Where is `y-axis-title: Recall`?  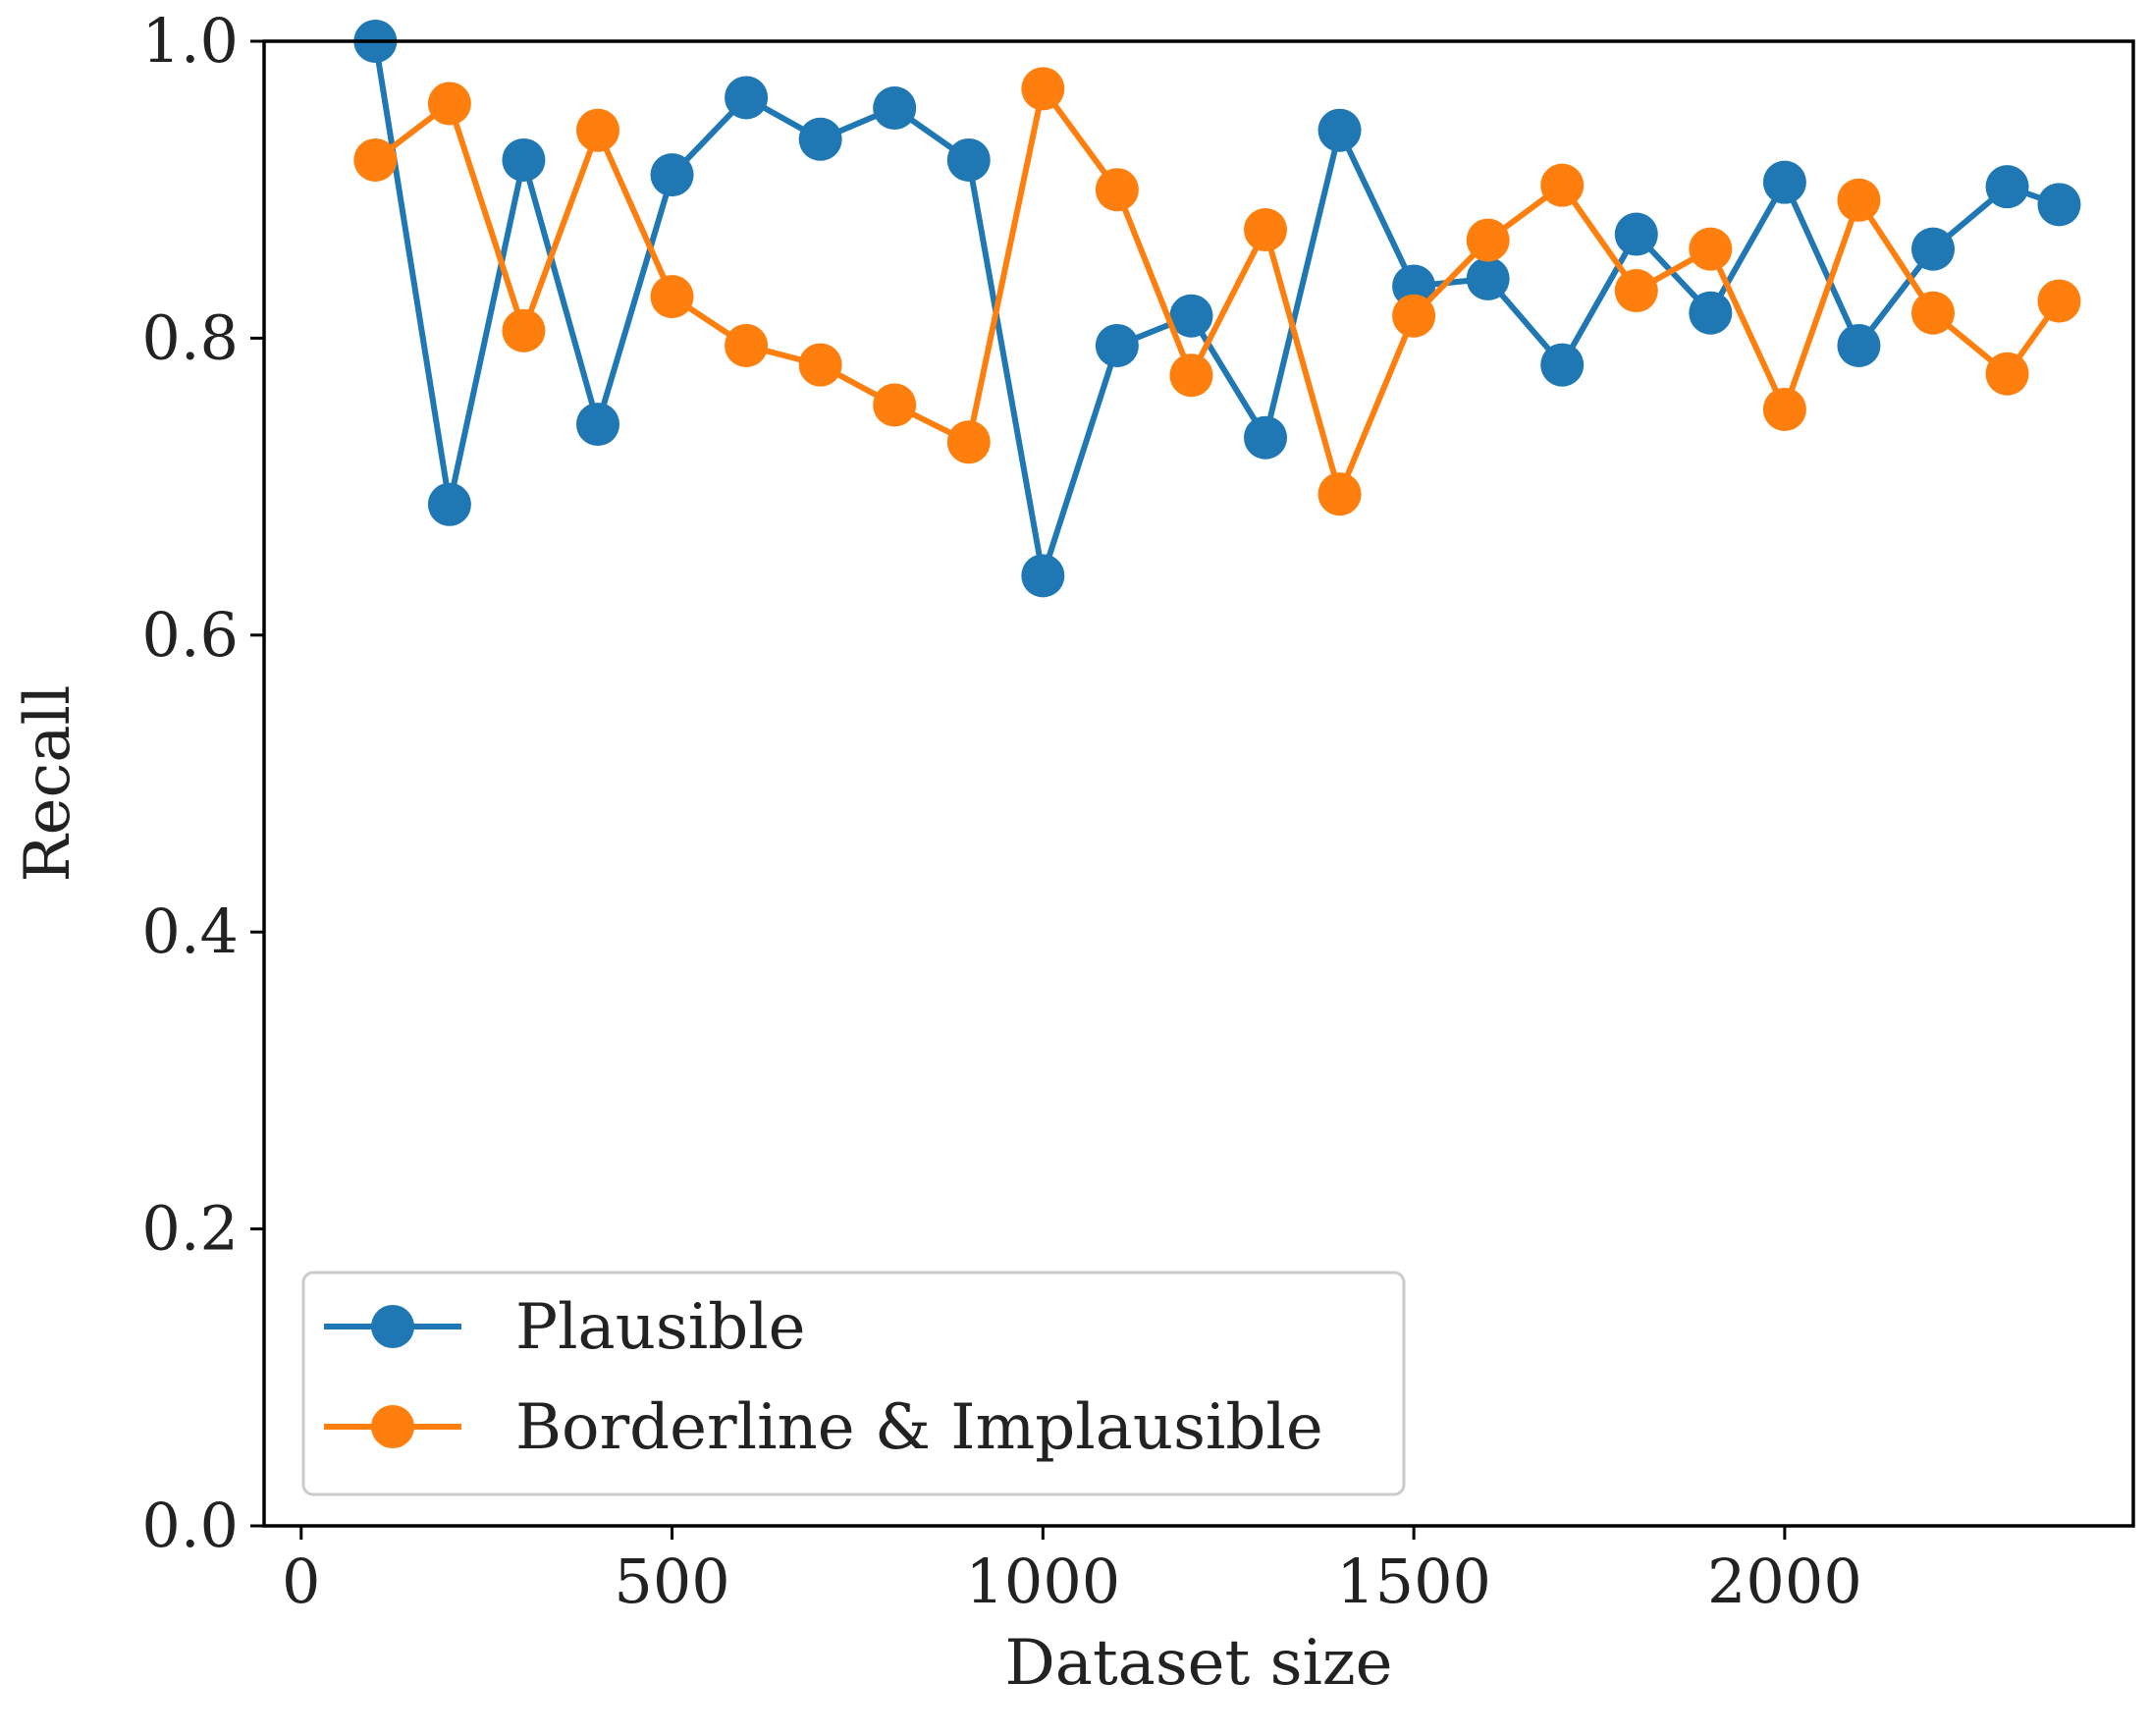
y-axis-title: Recall is located at coordinates (48, 784).